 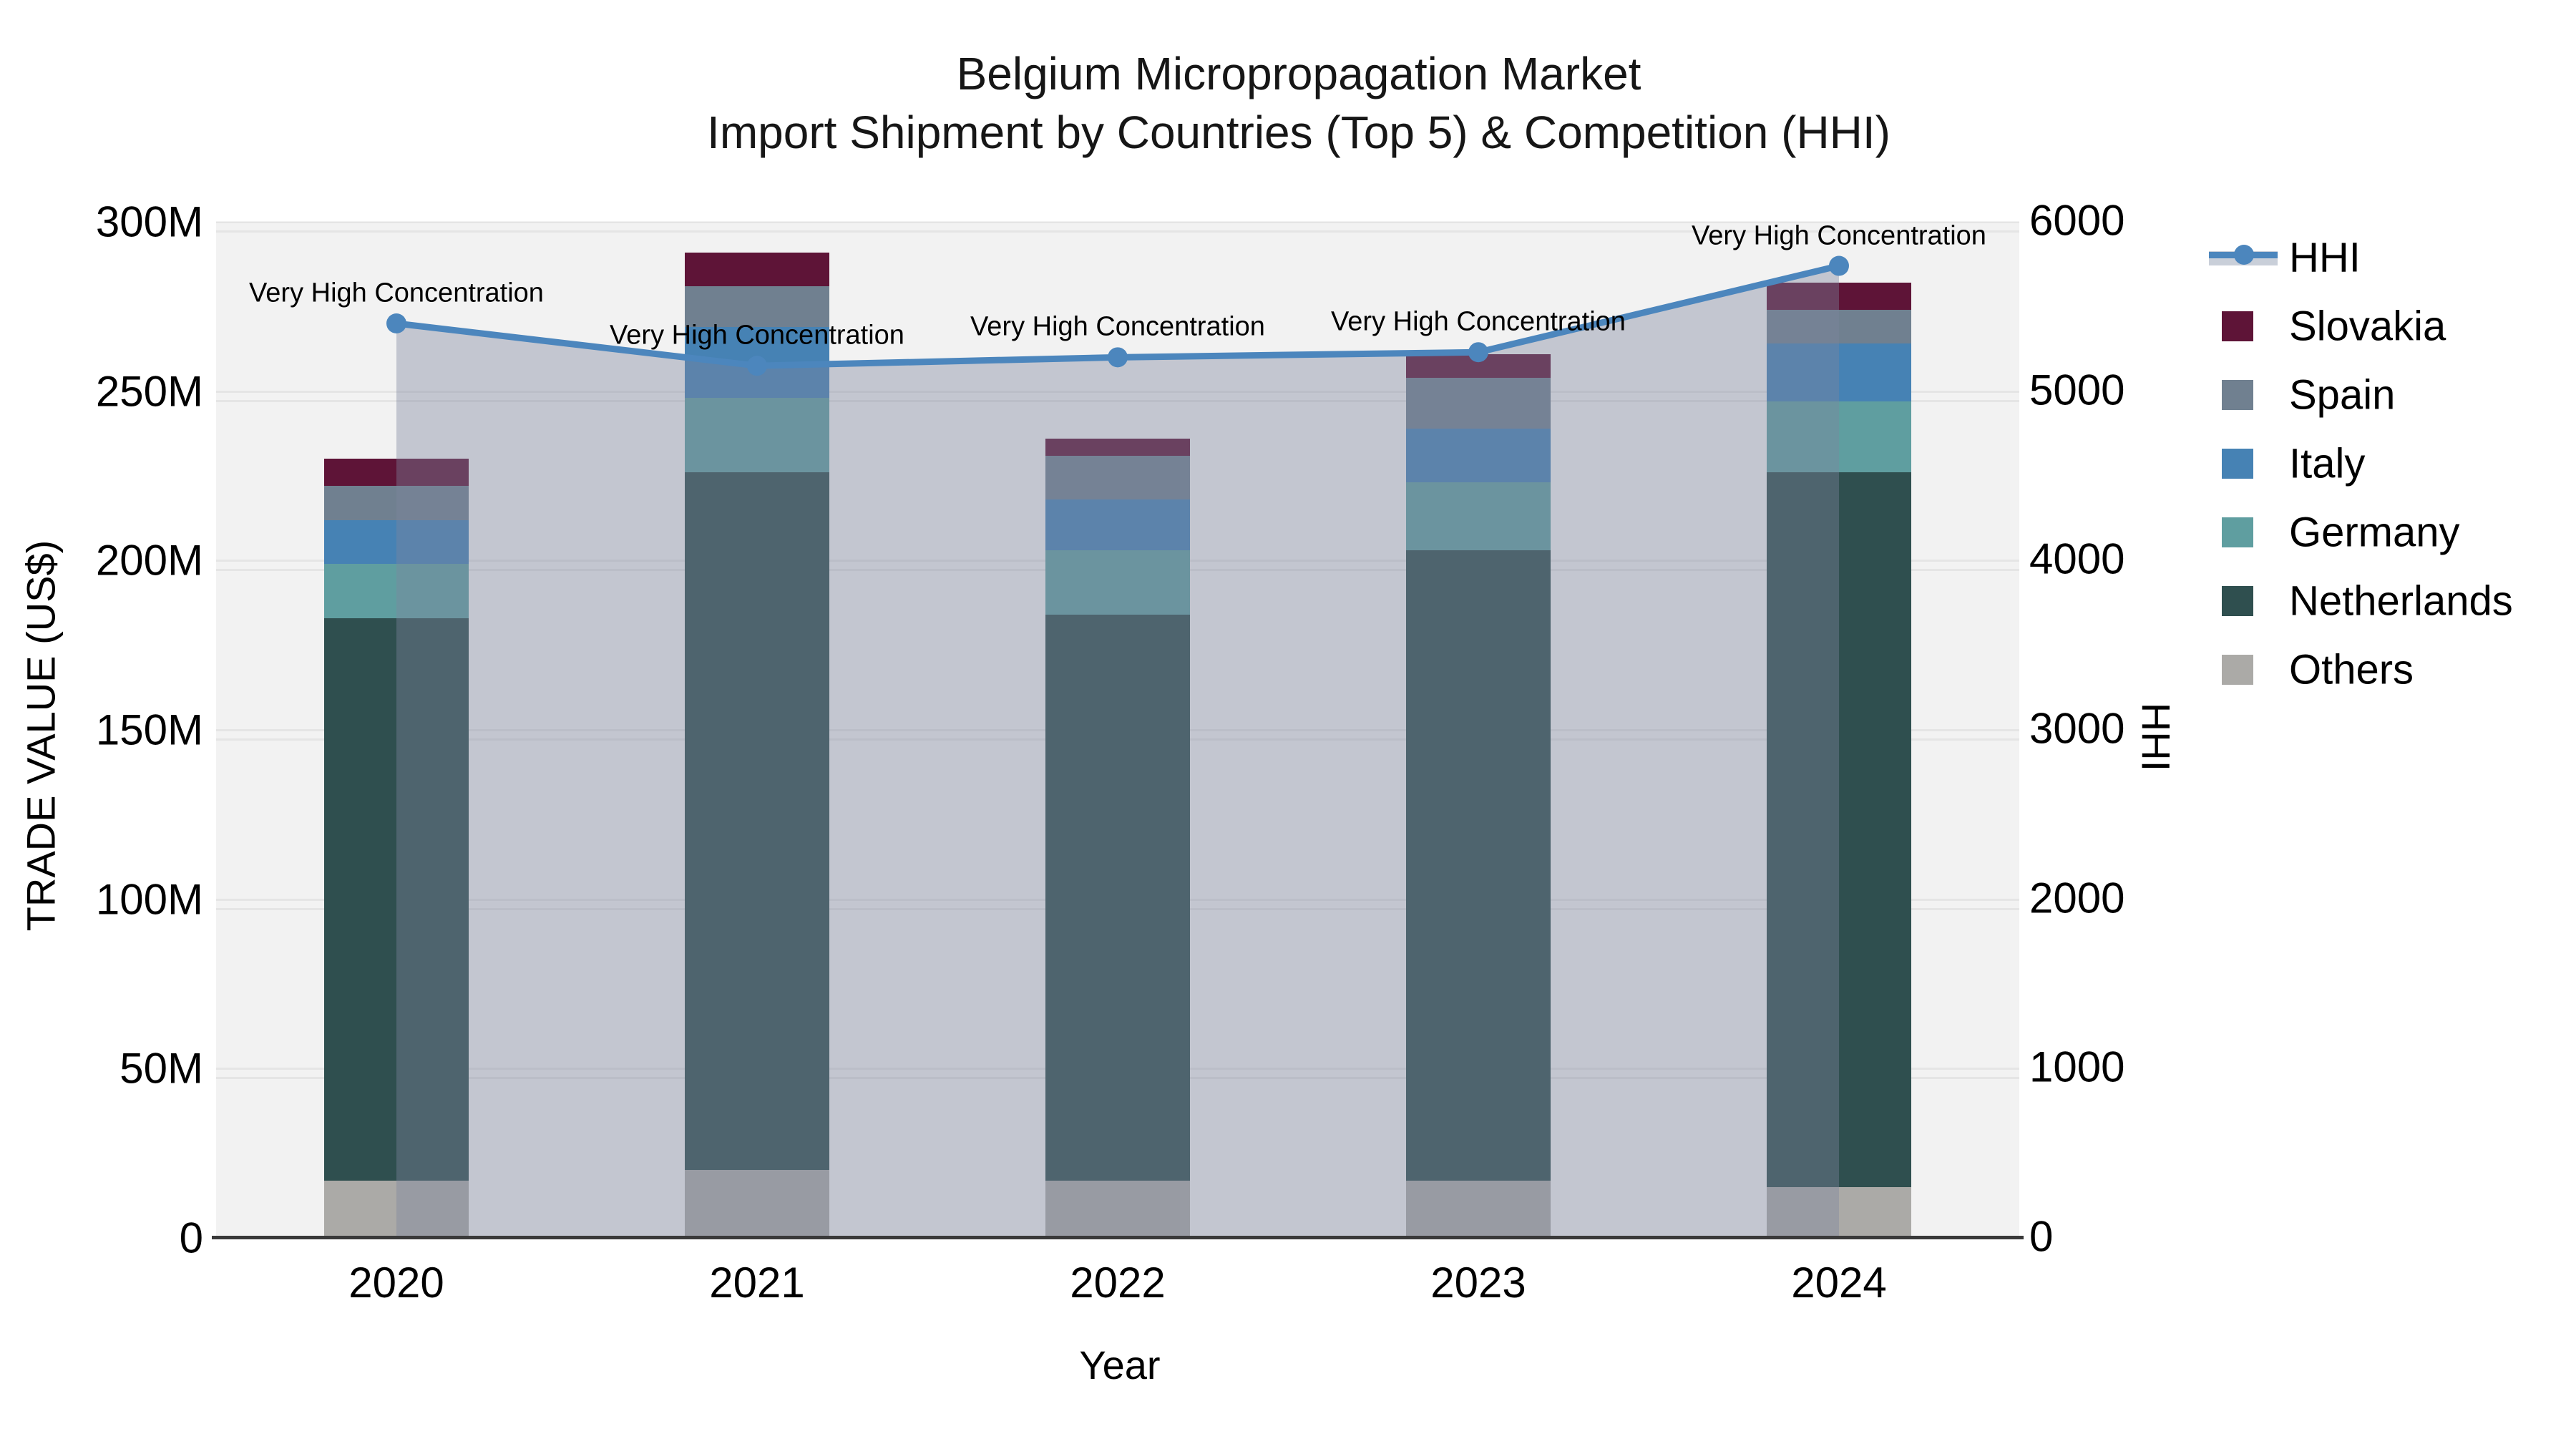 What do you see at coordinates (1478, 516) in the screenshot?
I see `bar-segment-germany-2023` at bounding box center [1478, 516].